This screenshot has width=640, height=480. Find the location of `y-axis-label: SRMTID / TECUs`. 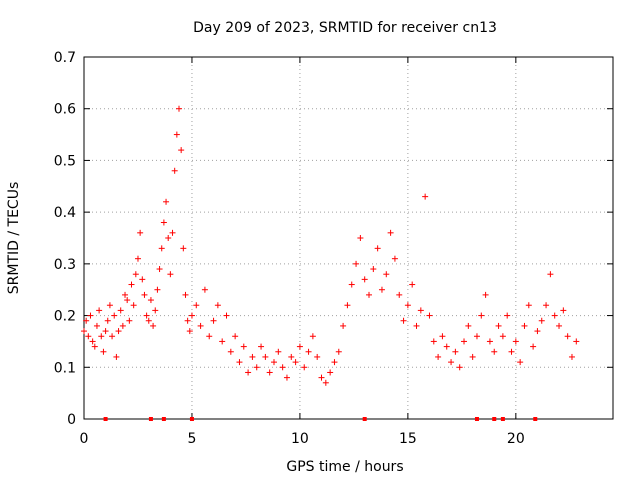

y-axis-label: SRMTID / TECUs is located at coordinates (14, 238).